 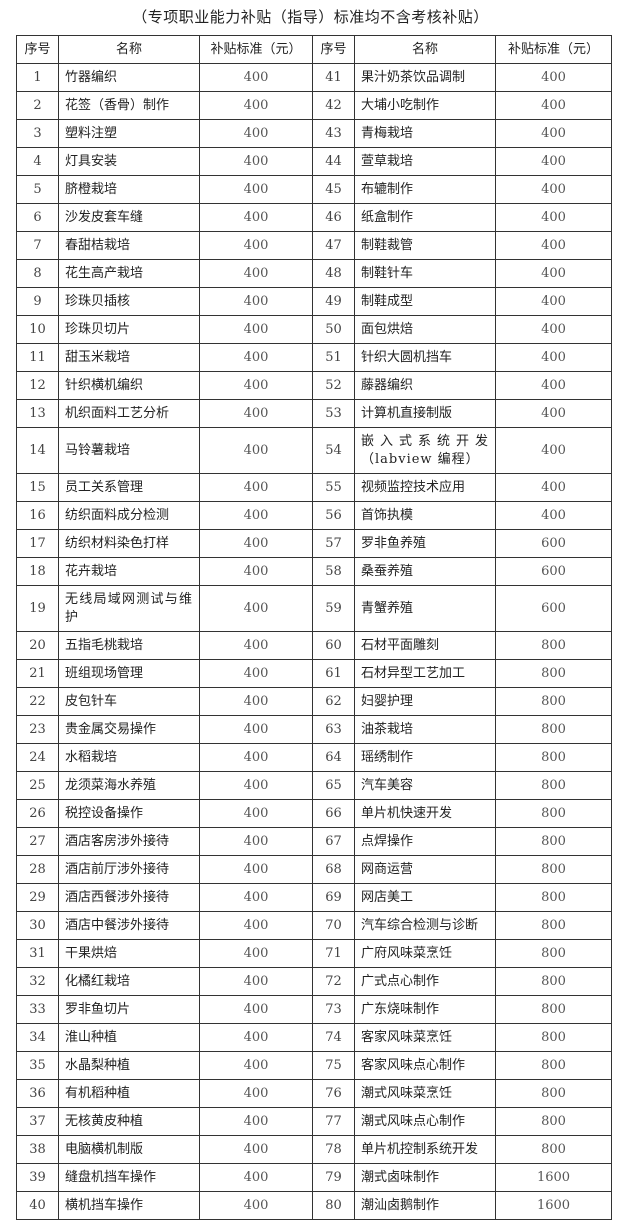 What do you see at coordinates (37, 953) in the screenshot?
I see `row-number: 31` at bounding box center [37, 953].